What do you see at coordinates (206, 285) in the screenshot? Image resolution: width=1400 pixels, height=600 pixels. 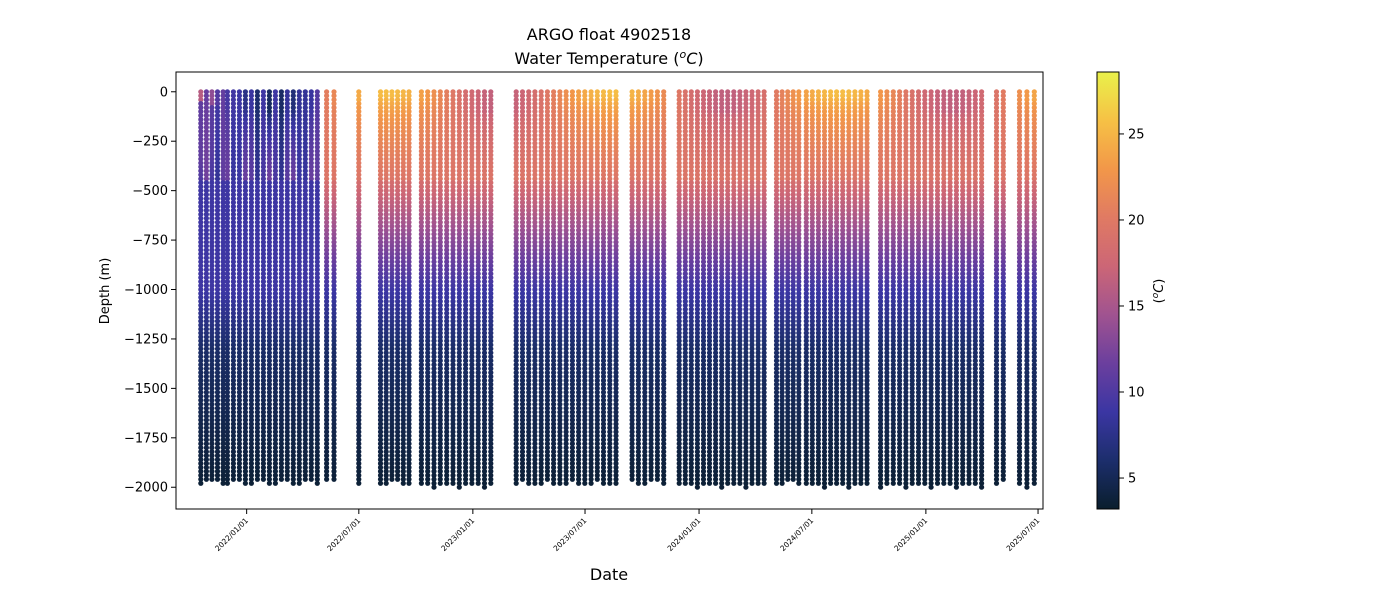 I see `profile` at bounding box center [206, 285].